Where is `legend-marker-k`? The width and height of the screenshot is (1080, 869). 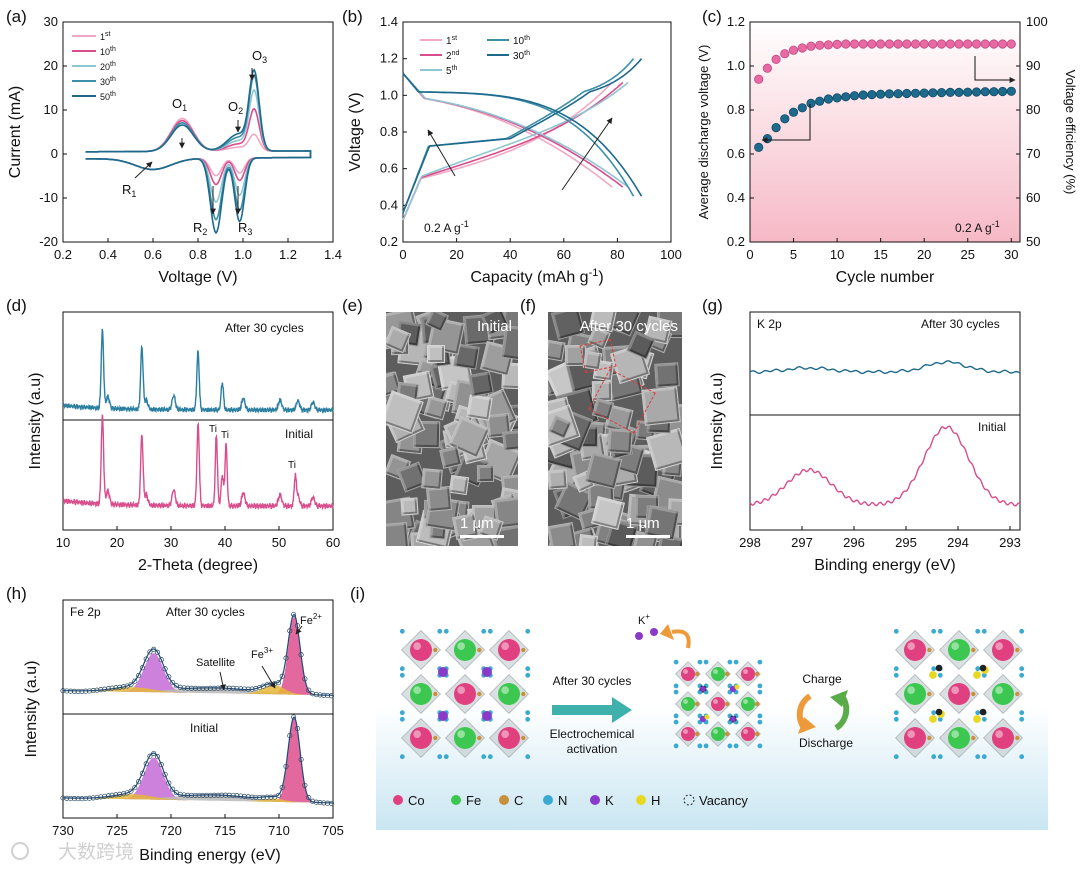
legend-marker-k is located at coordinates (595, 800).